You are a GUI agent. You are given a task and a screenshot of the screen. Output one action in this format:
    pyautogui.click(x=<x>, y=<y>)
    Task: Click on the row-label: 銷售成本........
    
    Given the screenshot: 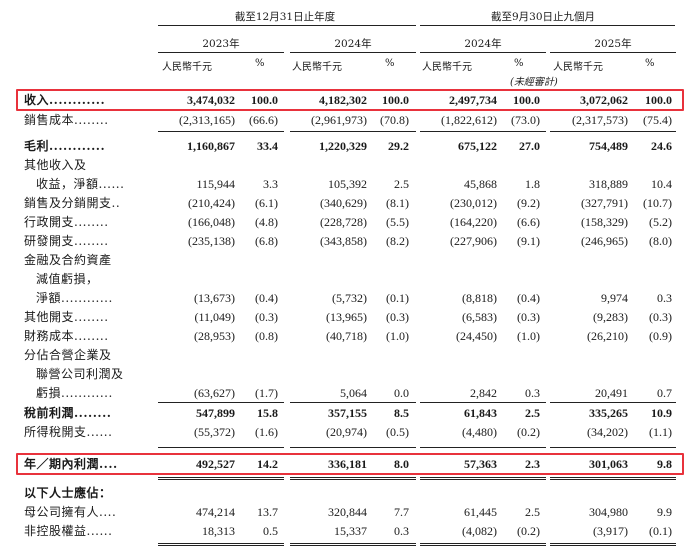 What is the action you would take?
    pyautogui.click(x=66, y=120)
    